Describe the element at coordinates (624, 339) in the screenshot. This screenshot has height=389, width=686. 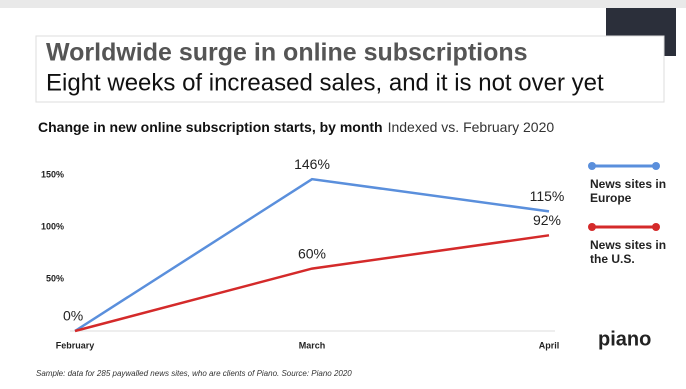
I see `logo: piano` at that location.